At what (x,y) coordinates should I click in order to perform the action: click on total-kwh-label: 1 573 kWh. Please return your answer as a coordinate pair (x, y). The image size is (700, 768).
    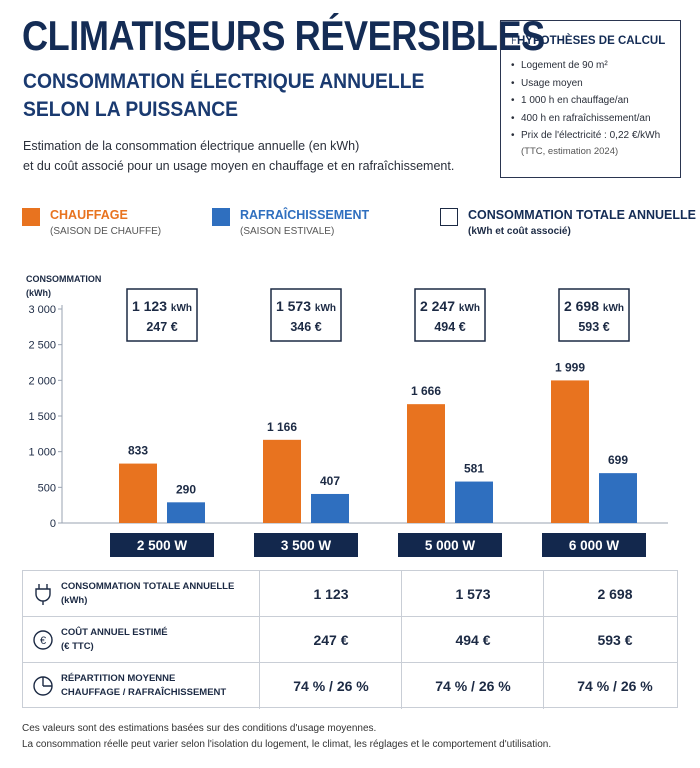
    Looking at the image, I should click on (306, 306).